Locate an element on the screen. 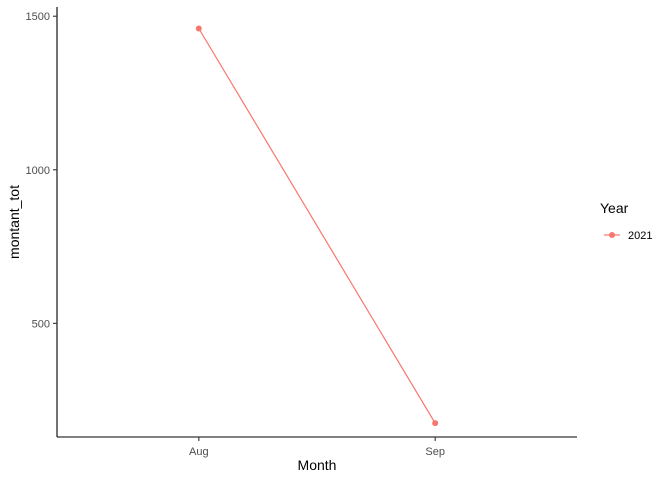  y-tick-label: 500 is located at coordinates (41, 324).